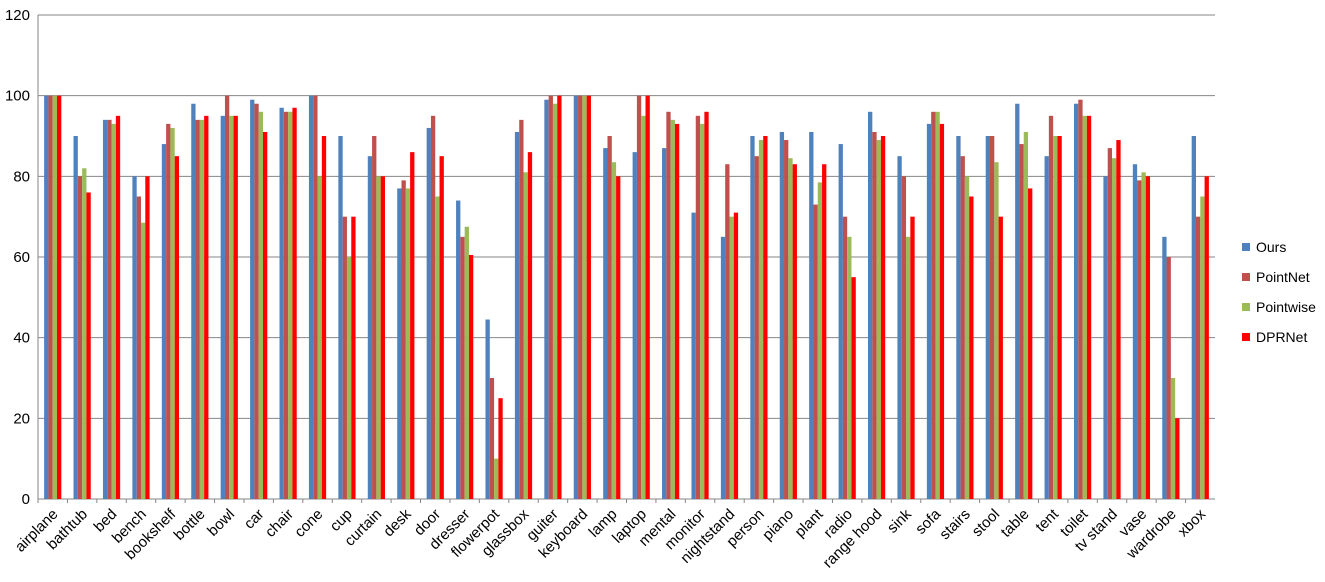 This screenshot has height=582, width=1325. I want to click on x-tick-label: table, so click(1015, 523).